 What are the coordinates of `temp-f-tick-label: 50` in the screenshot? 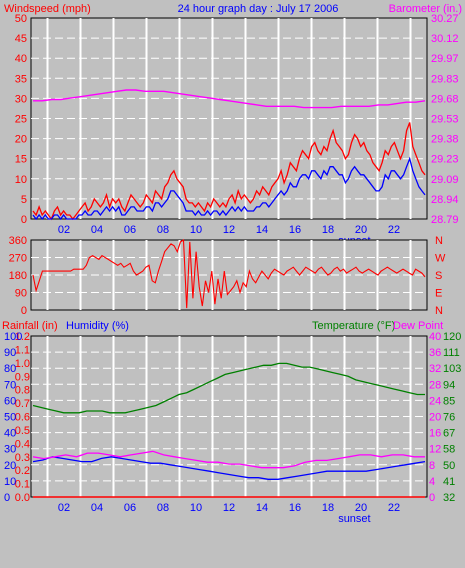 It's located at (449, 466).